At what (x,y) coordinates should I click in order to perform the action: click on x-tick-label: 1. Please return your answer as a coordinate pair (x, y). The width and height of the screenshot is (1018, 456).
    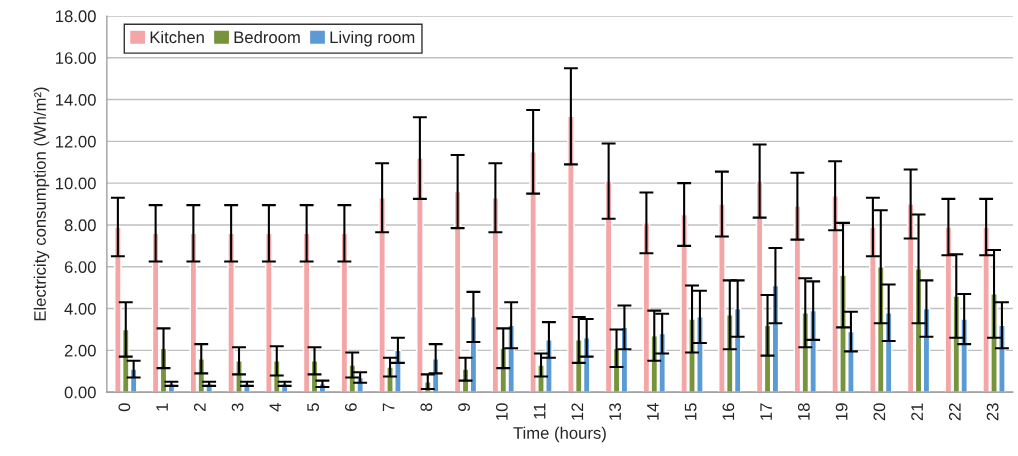
    Looking at the image, I should click on (162, 407).